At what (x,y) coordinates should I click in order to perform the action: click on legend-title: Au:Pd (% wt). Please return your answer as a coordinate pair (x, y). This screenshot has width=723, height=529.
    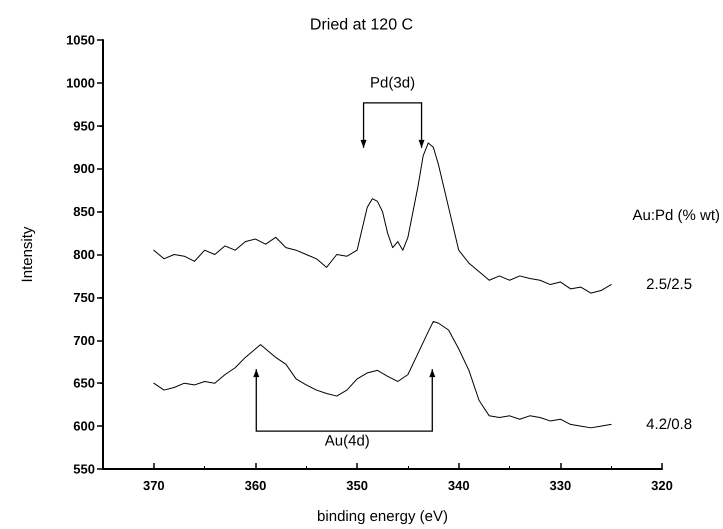
    Looking at the image, I should click on (676, 215).